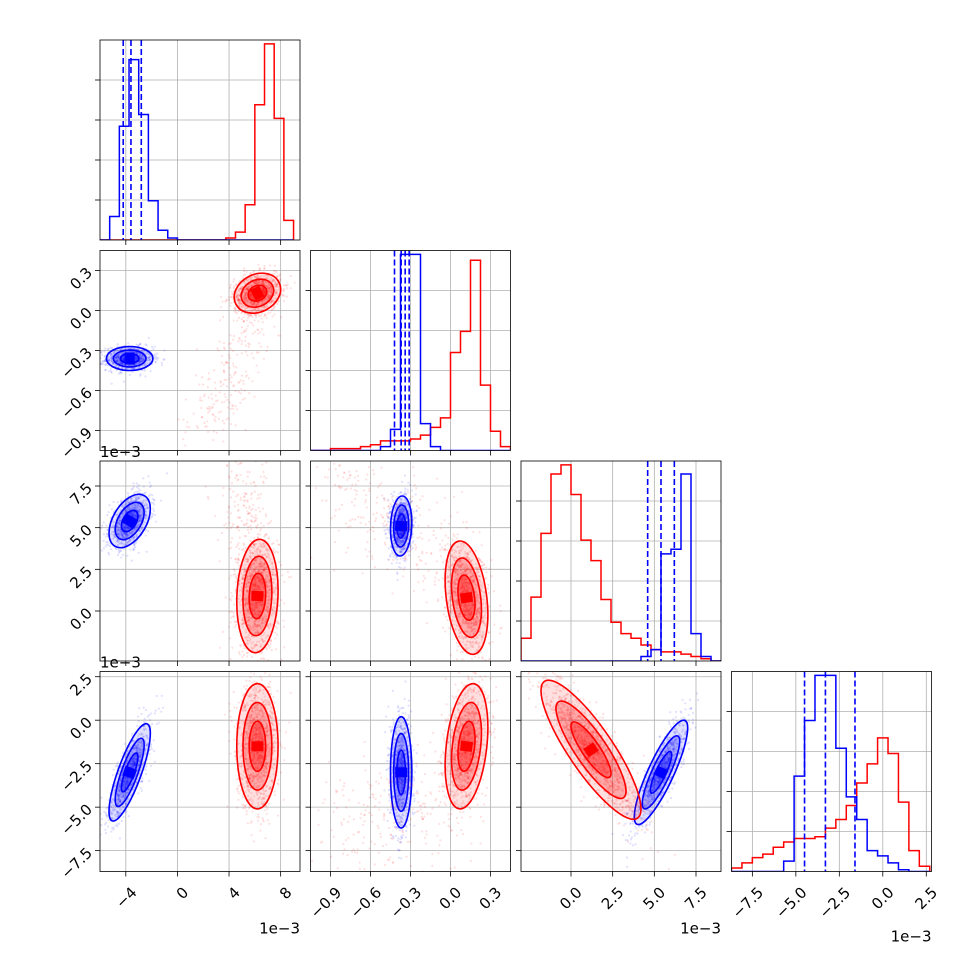 This screenshot has width=970, height=970. Describe the element at coordinates (81, 319) in the screenshot. I see `y-tick-label: 0.0` at that location.